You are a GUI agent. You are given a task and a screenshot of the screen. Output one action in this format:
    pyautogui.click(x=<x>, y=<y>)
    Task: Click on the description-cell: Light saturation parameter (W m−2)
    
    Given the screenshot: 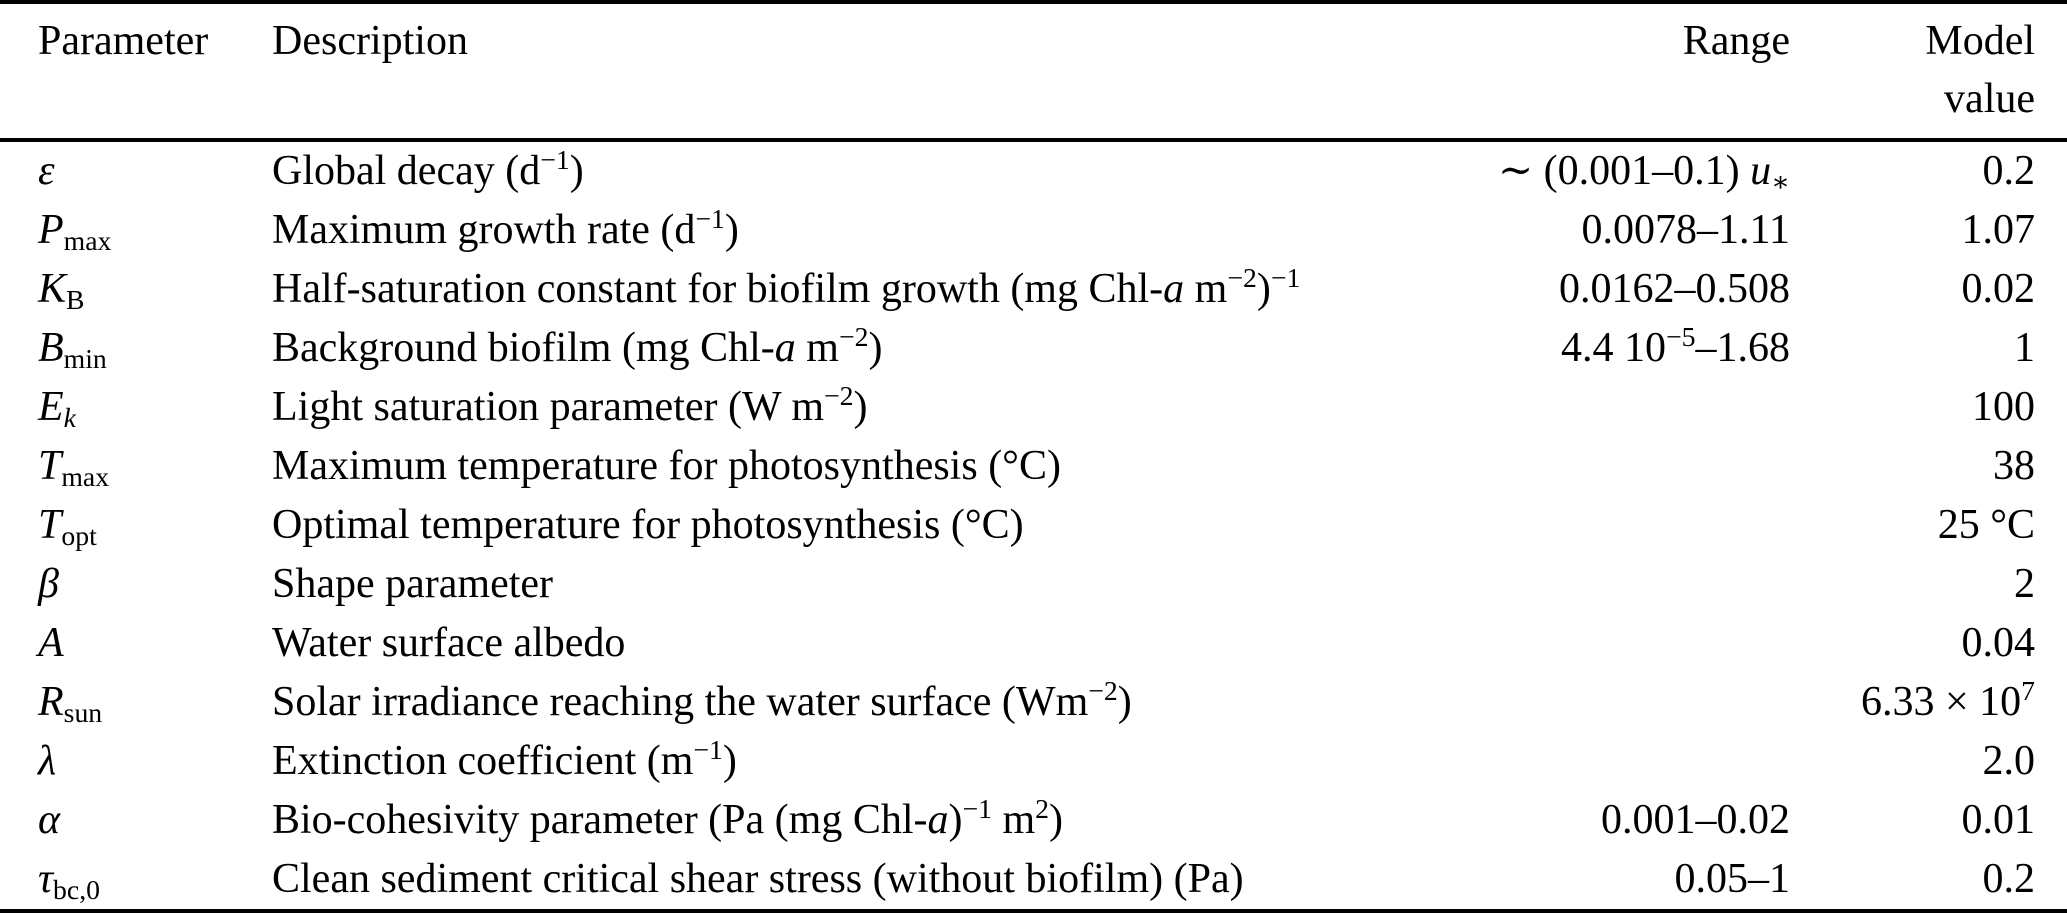 What is the action you would take?
    pyautogui.click(x=570, y=405)
    